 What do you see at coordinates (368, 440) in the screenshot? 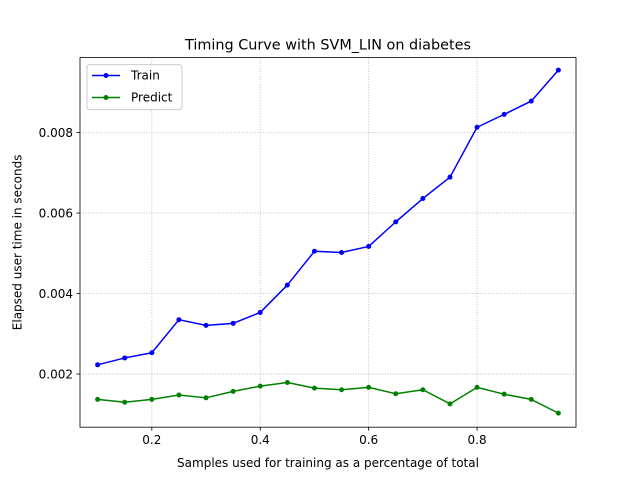
I see `x-tick-label: 0.6` at bounding box center [368, 440].